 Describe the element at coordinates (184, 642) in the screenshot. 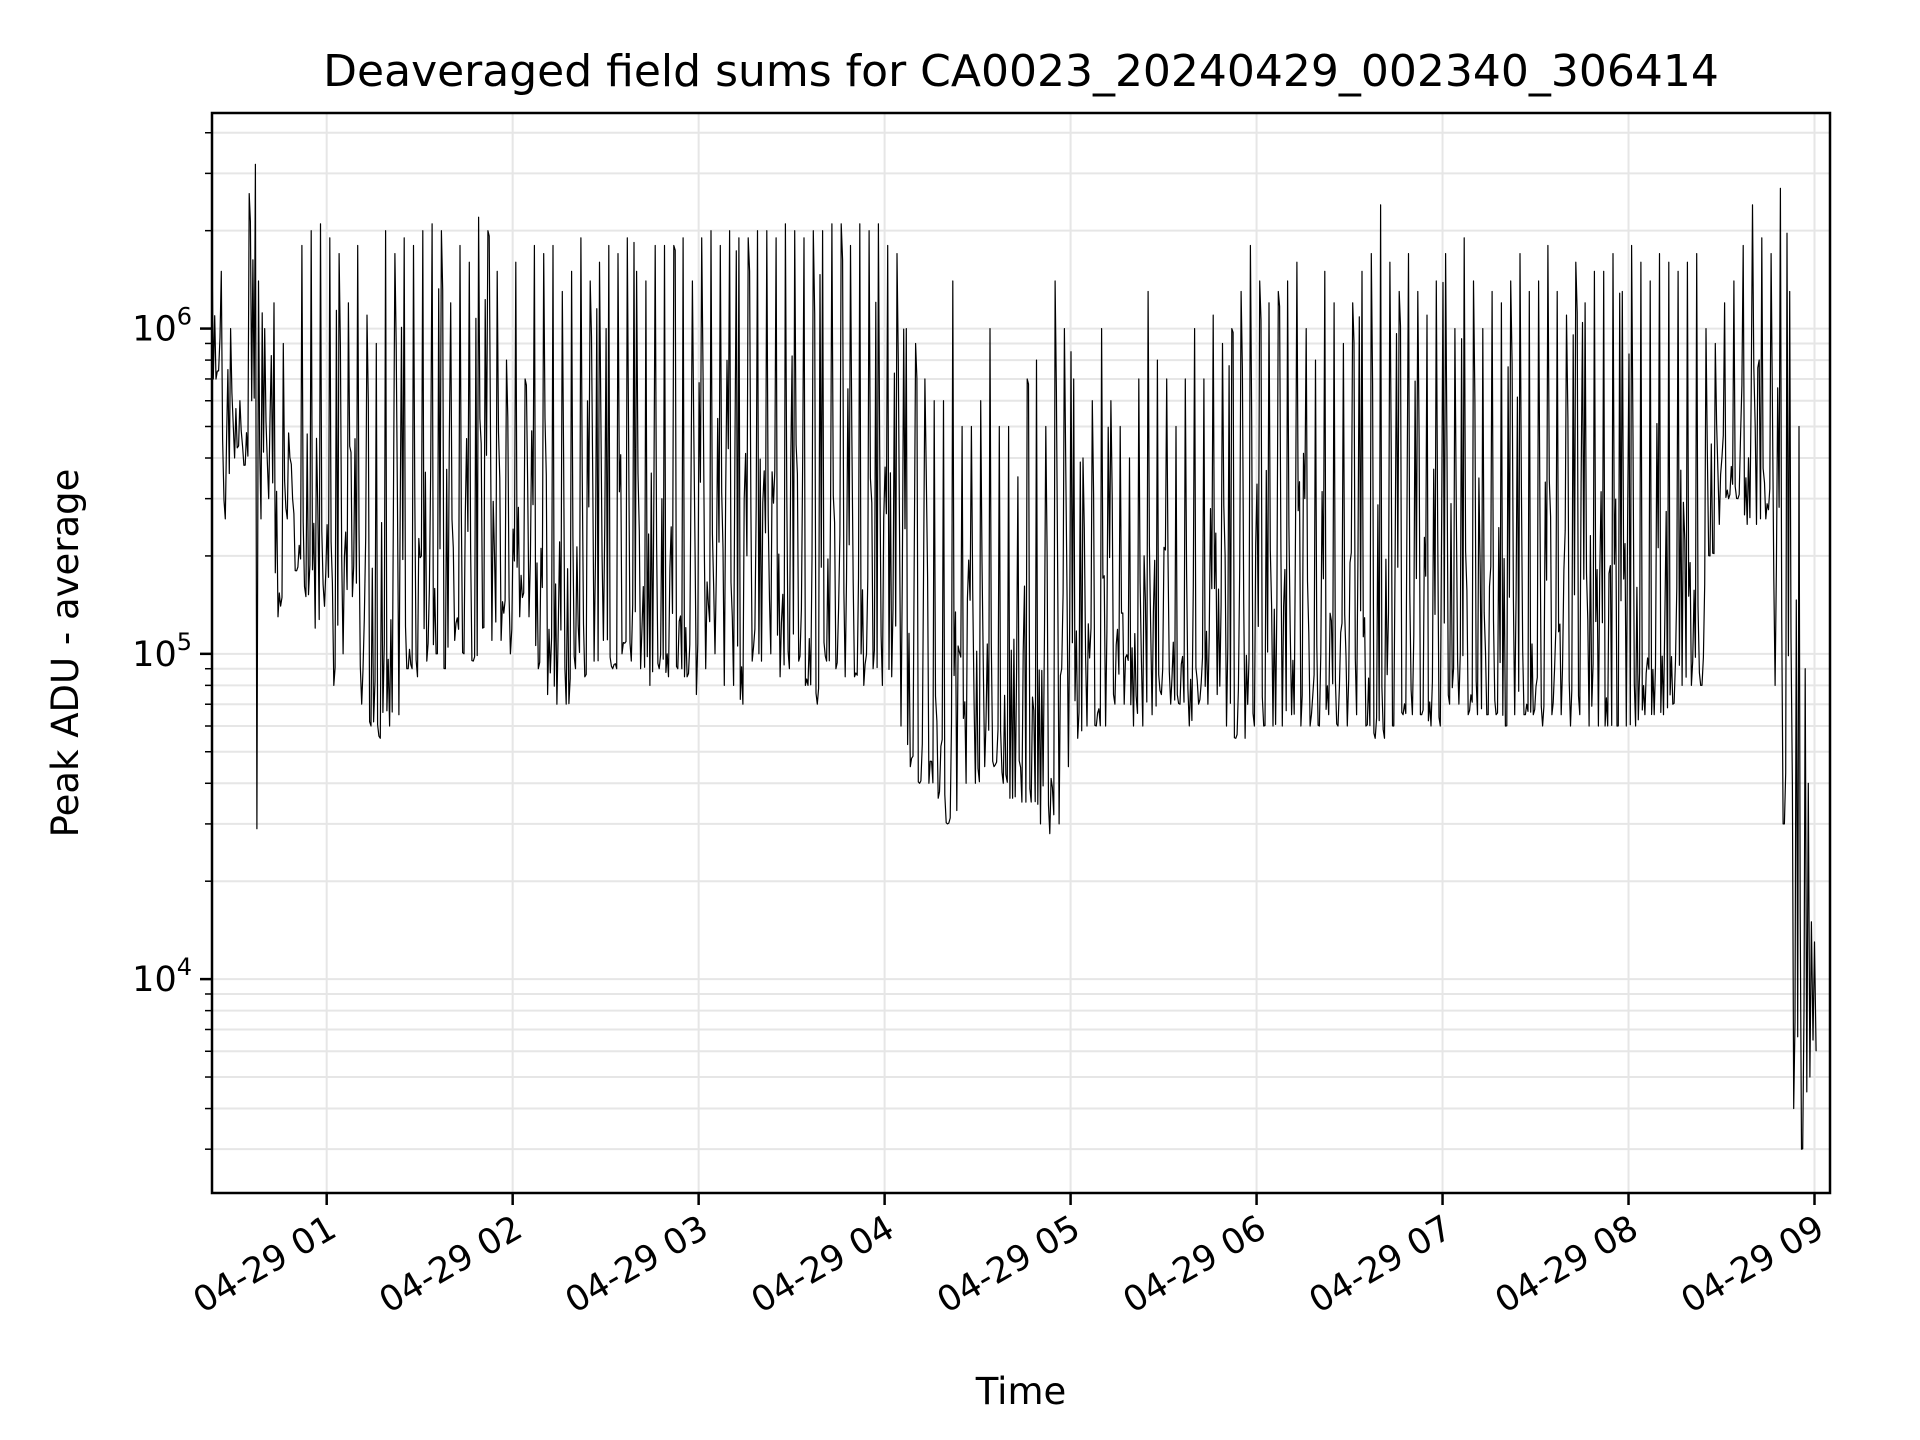

I see `y-tick-exponent: 5` at that location.